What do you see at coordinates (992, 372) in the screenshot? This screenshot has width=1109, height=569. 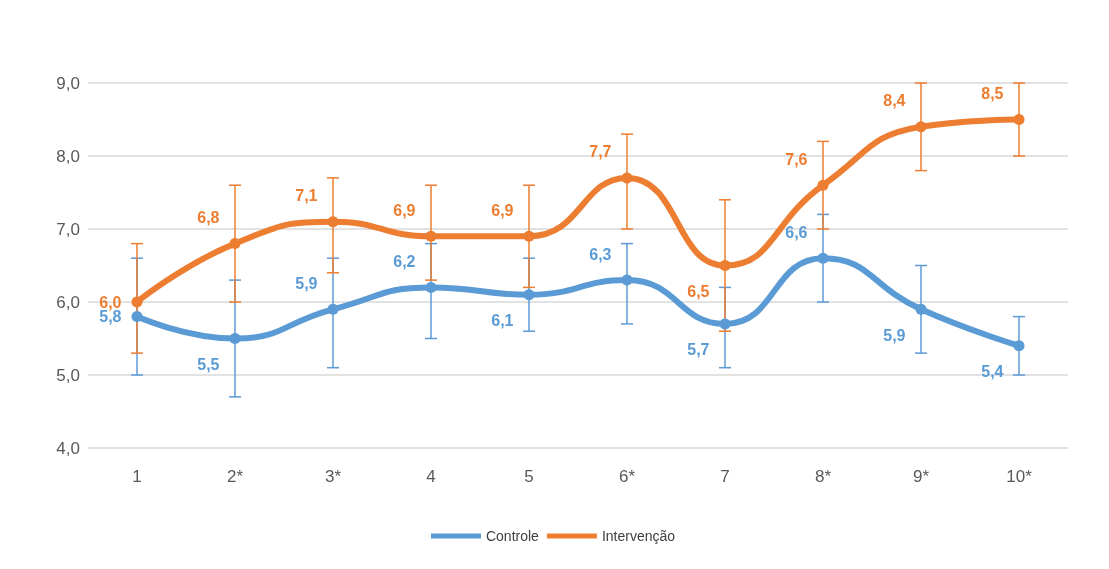 I see `data-label: 5,4` at bounding box center [992, 372].